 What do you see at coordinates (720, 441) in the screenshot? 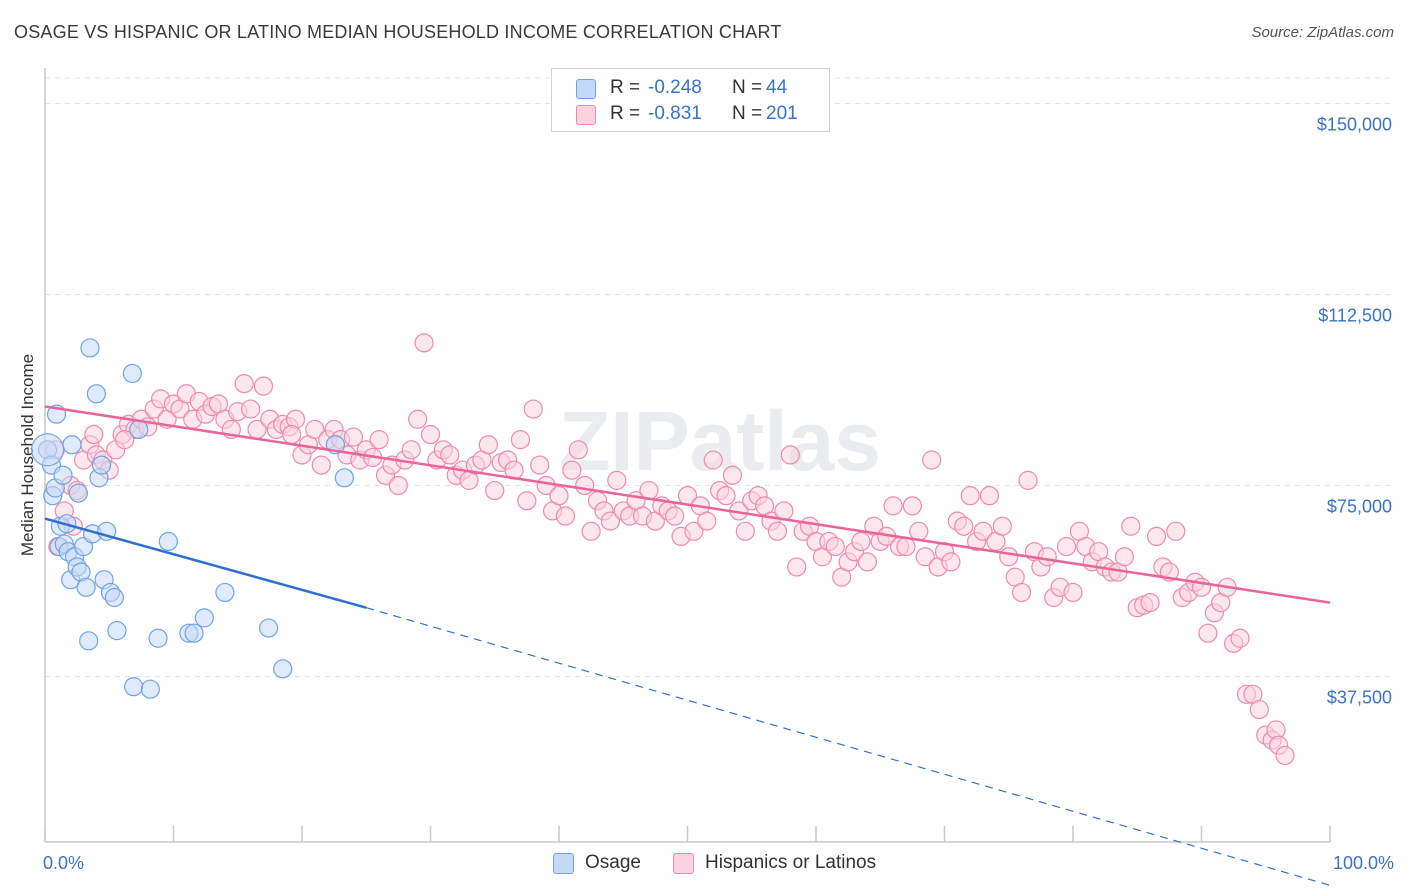
I see `watermark: ZIPatlas` at bounding box center [720, 441].